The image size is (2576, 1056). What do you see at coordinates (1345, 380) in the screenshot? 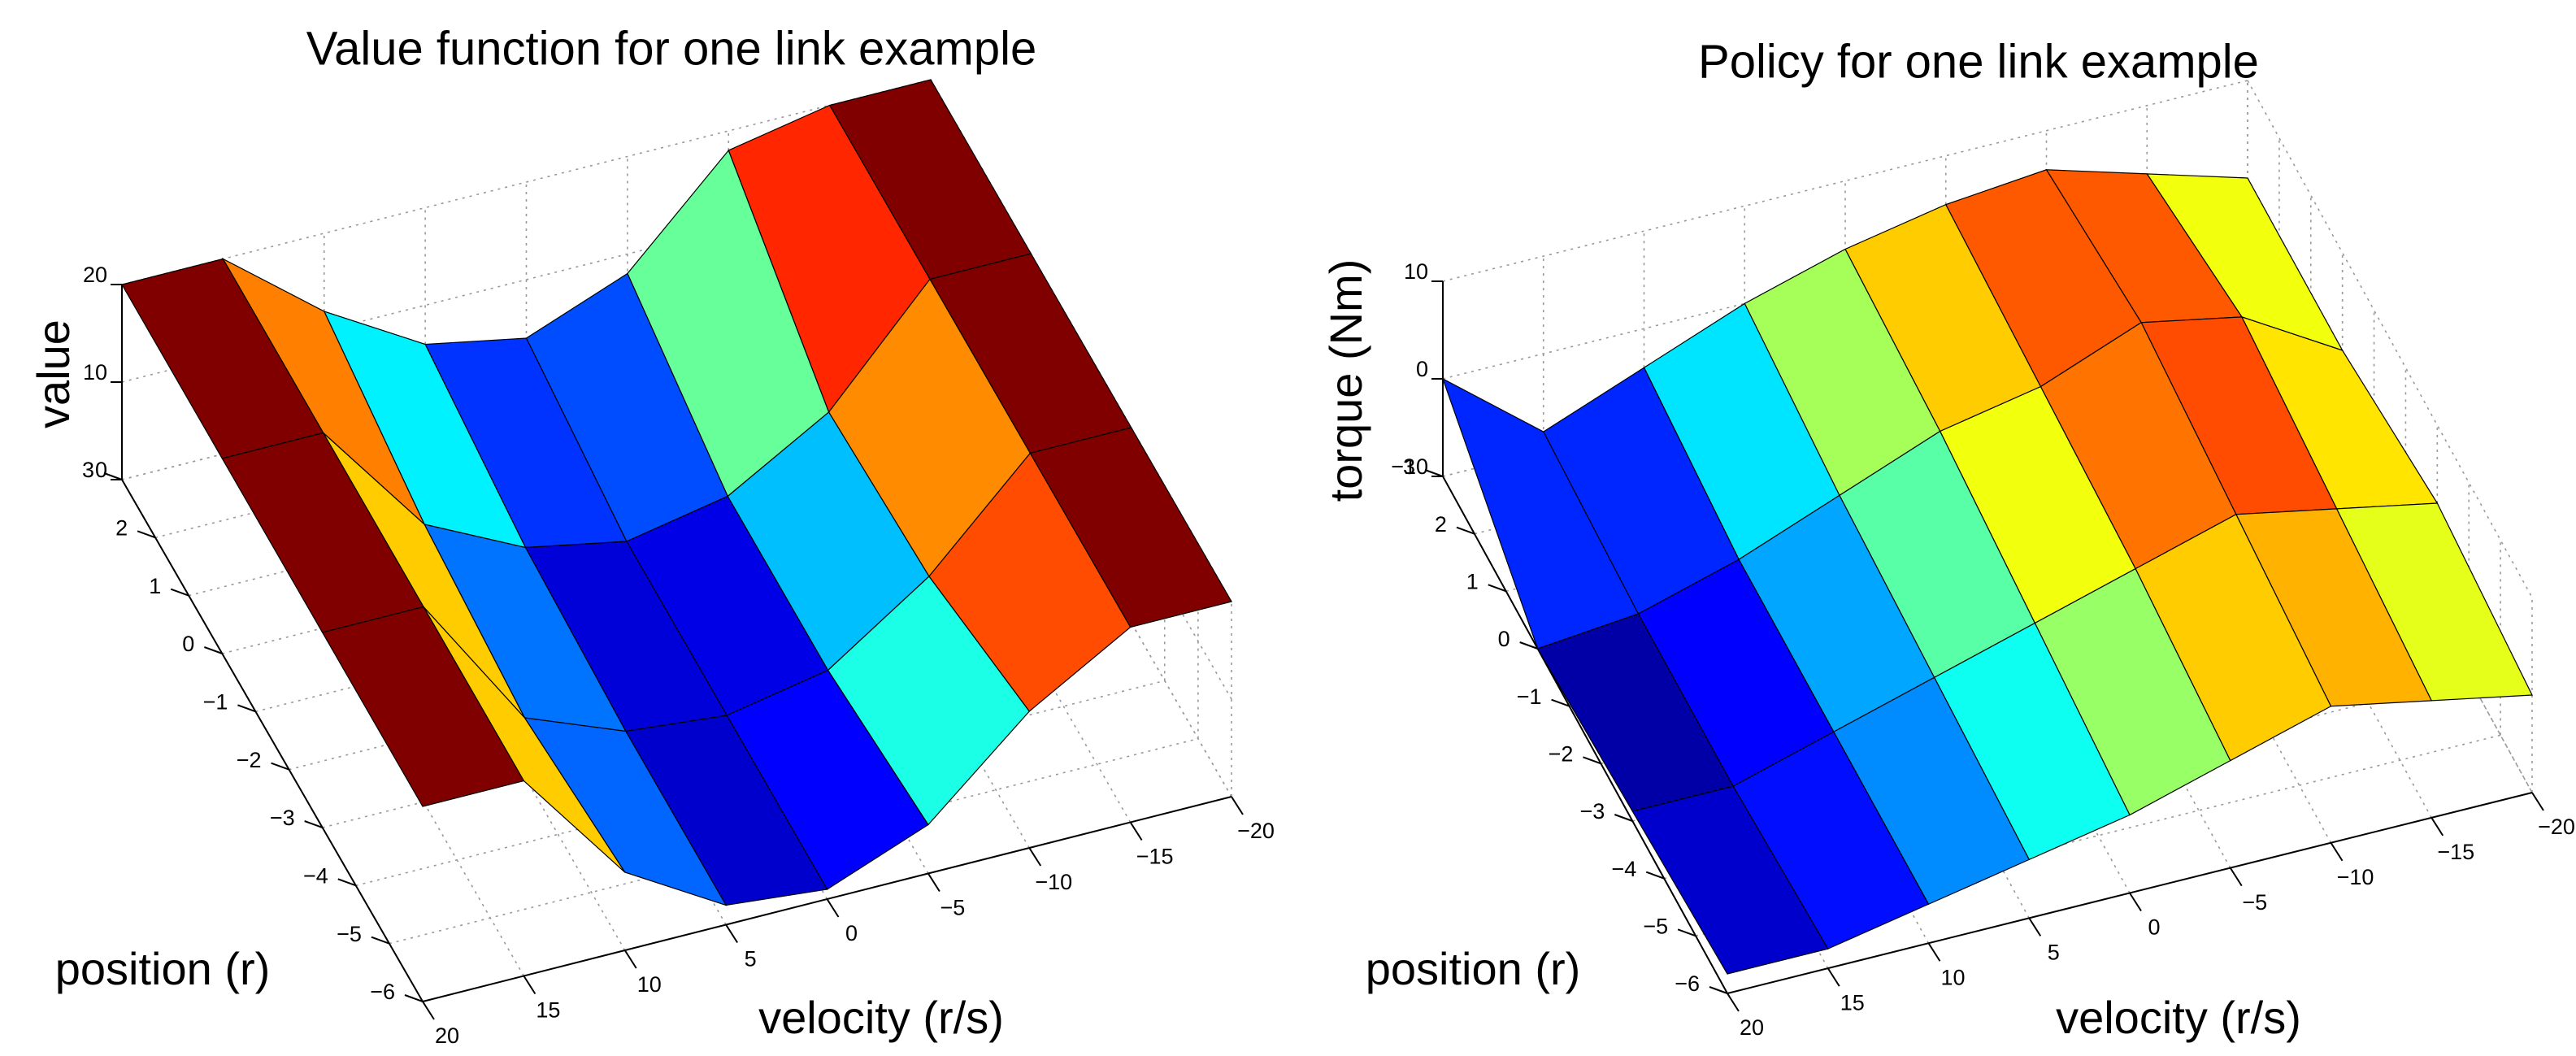
I see `z-axis-label: torque (Nm)` at bounding box center [1345, 380].